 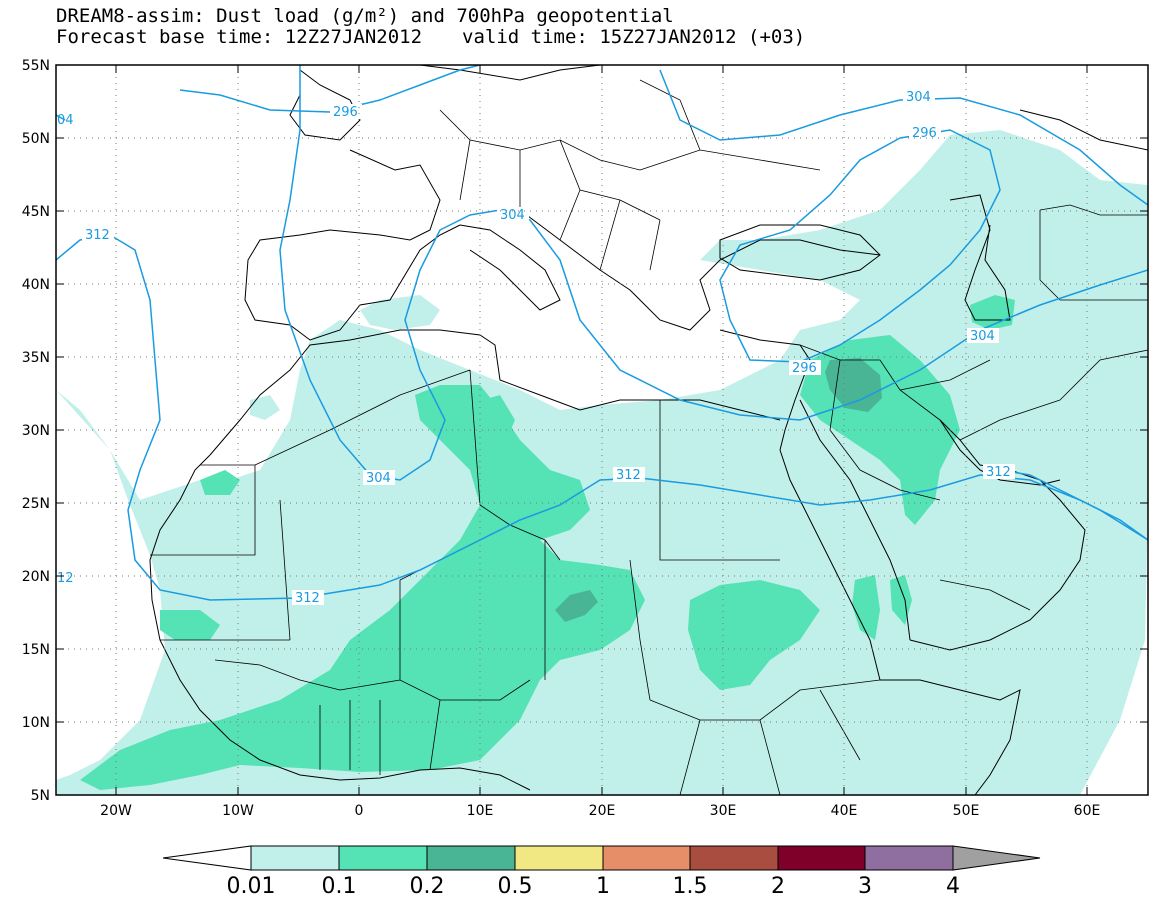 I want to click on lat-label: 35N, so click(x=36, y=358).